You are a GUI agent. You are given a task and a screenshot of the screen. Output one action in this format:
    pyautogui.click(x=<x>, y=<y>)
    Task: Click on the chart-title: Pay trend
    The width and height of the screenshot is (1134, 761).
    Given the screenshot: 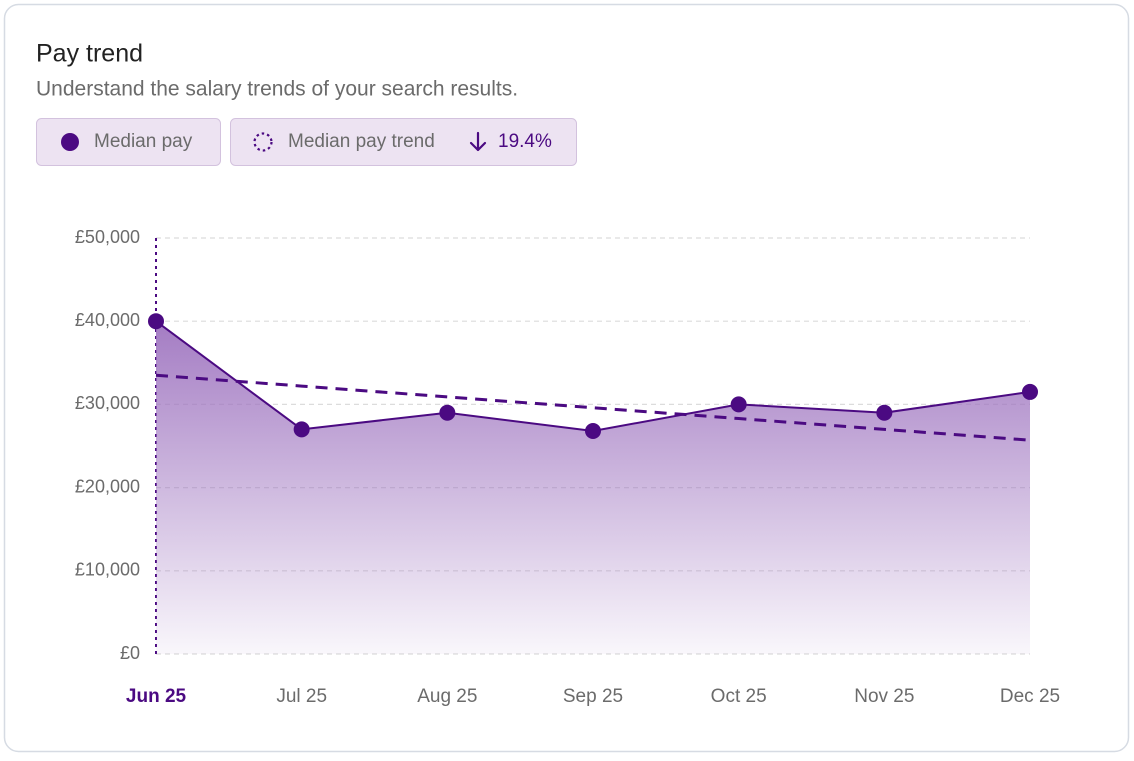 What is the action you would take?
    pyautogui.click(x=89, y=54)
    